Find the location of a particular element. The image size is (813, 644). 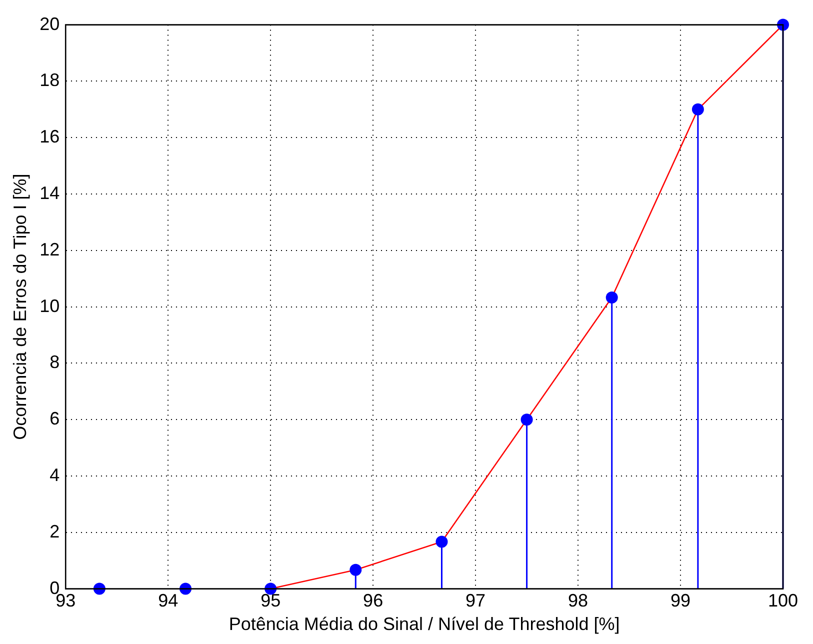

y-tick-label: 4 is located at coordinates (55, 474).